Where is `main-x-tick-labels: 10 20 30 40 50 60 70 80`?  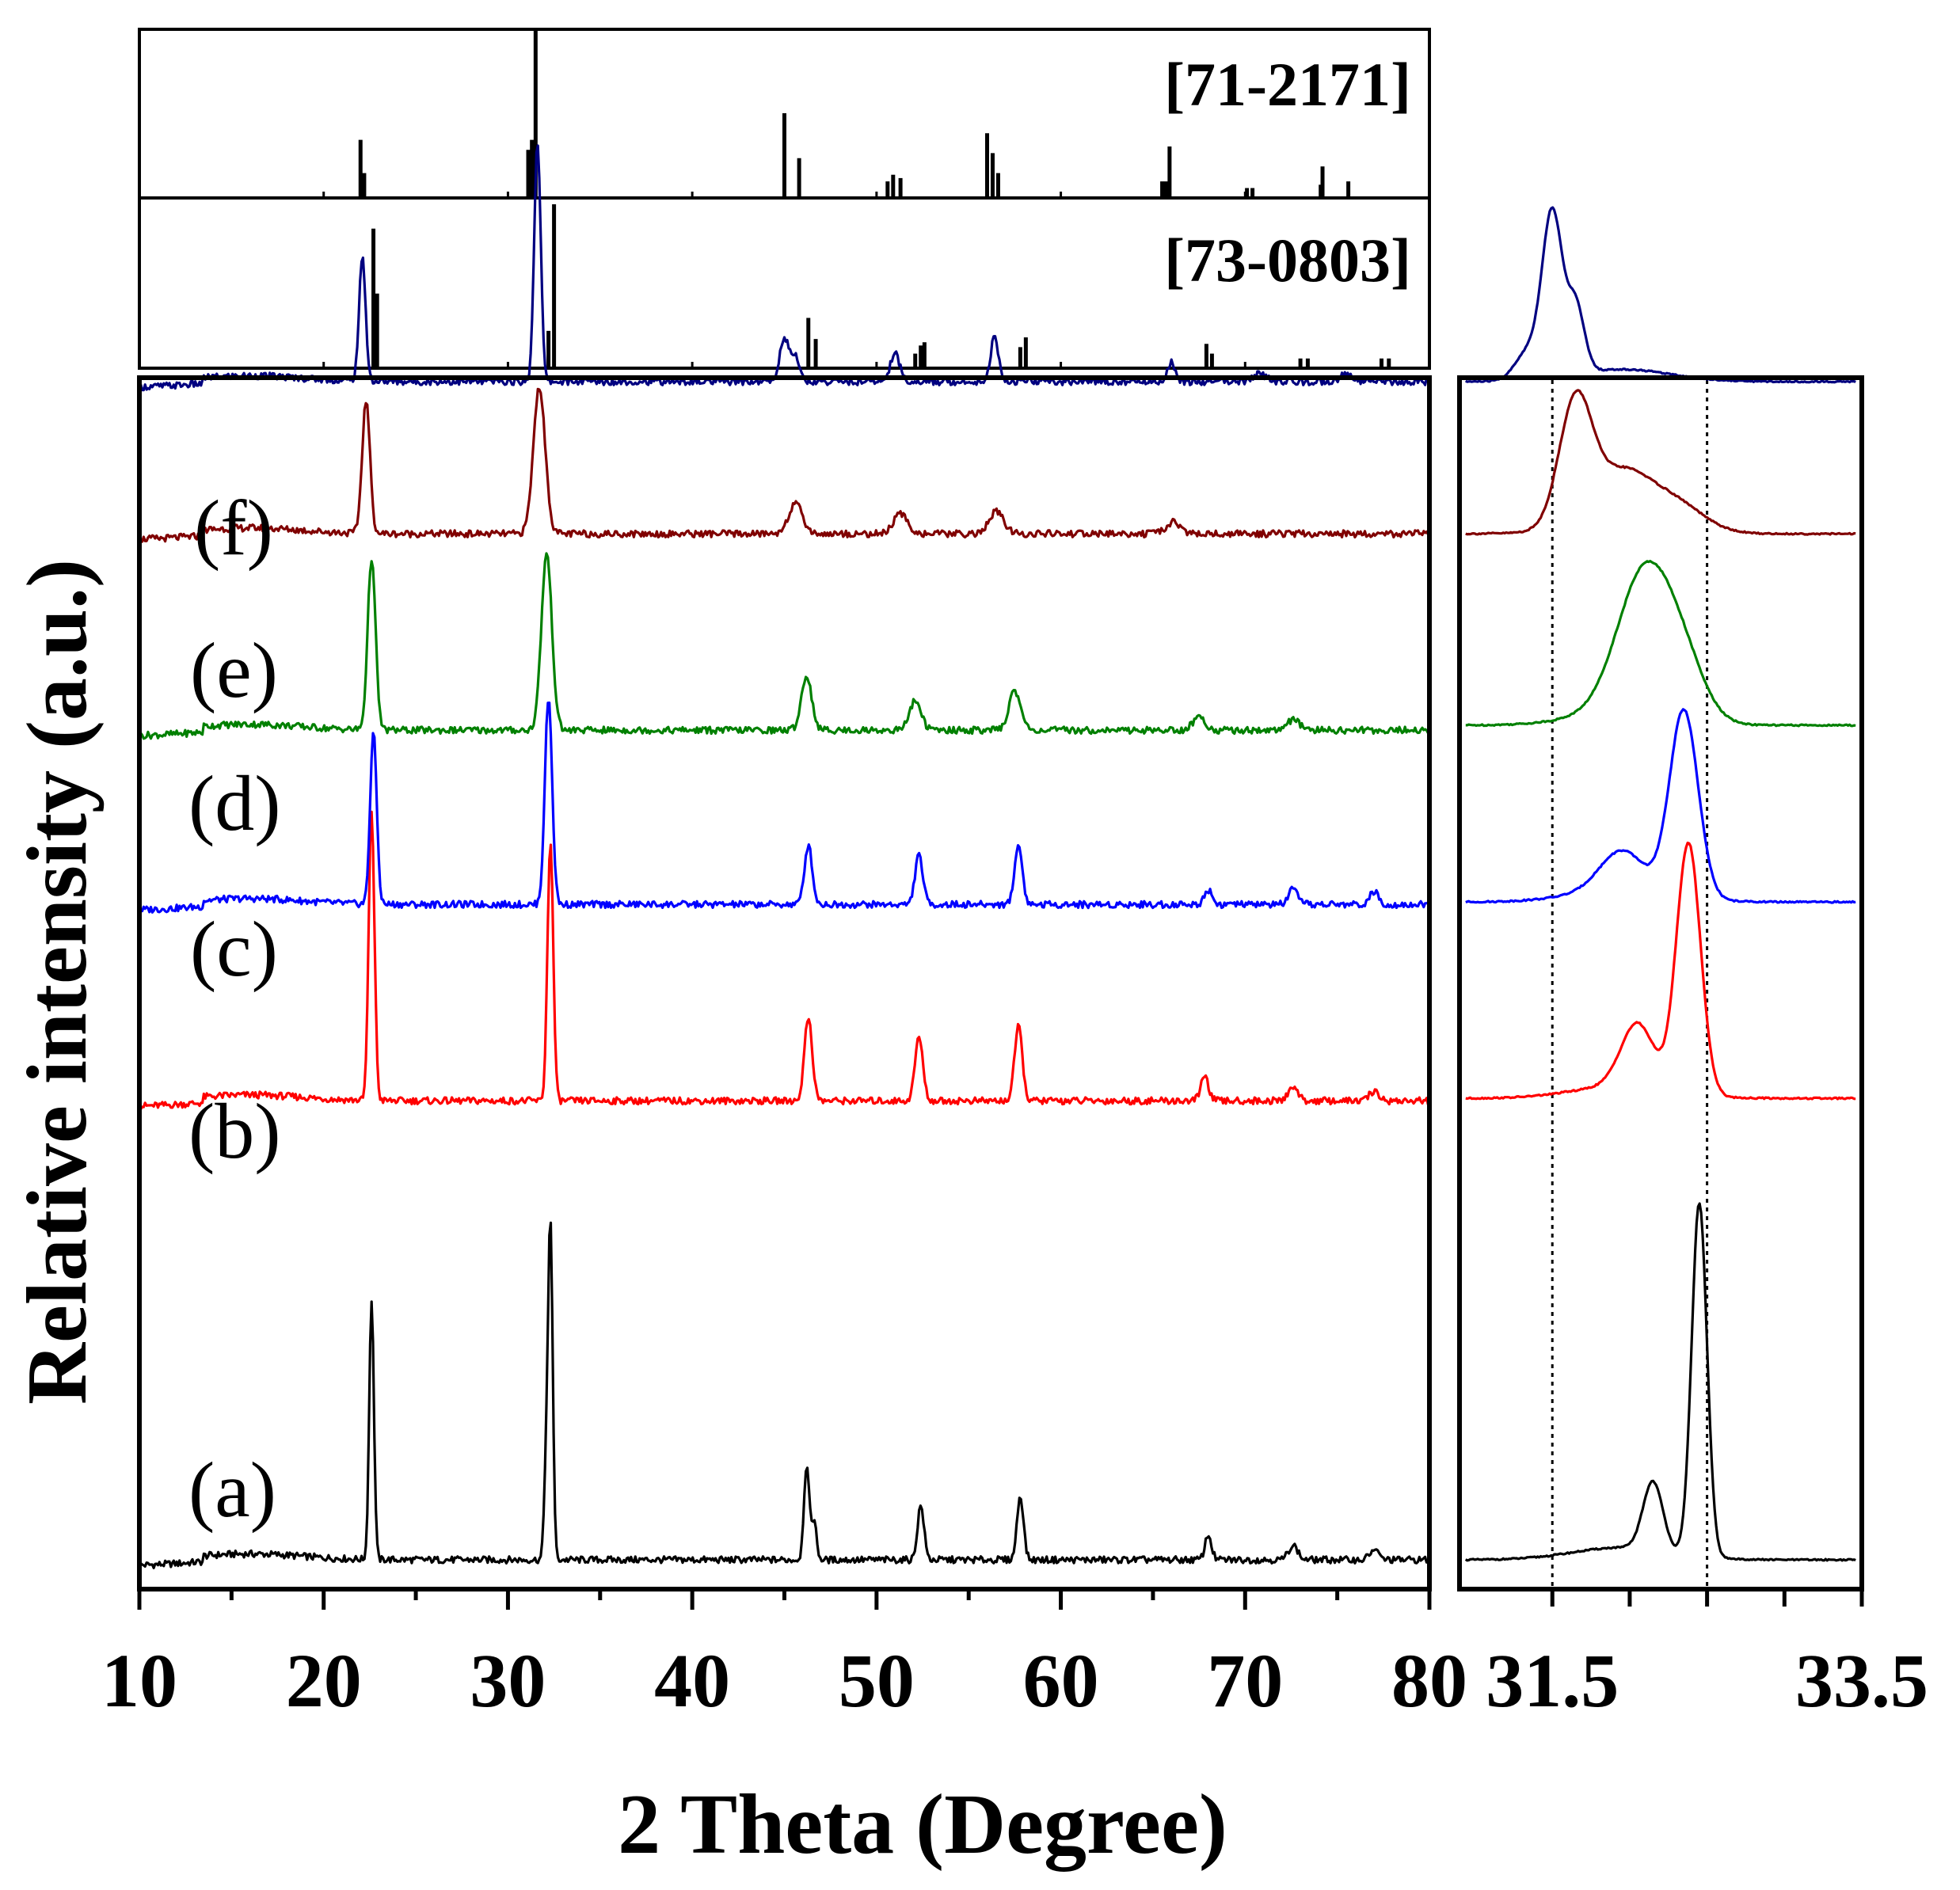
main-x-tick-labels: 10 20 30 40 50 60 70 80 is located at coordinates (784, 1680).